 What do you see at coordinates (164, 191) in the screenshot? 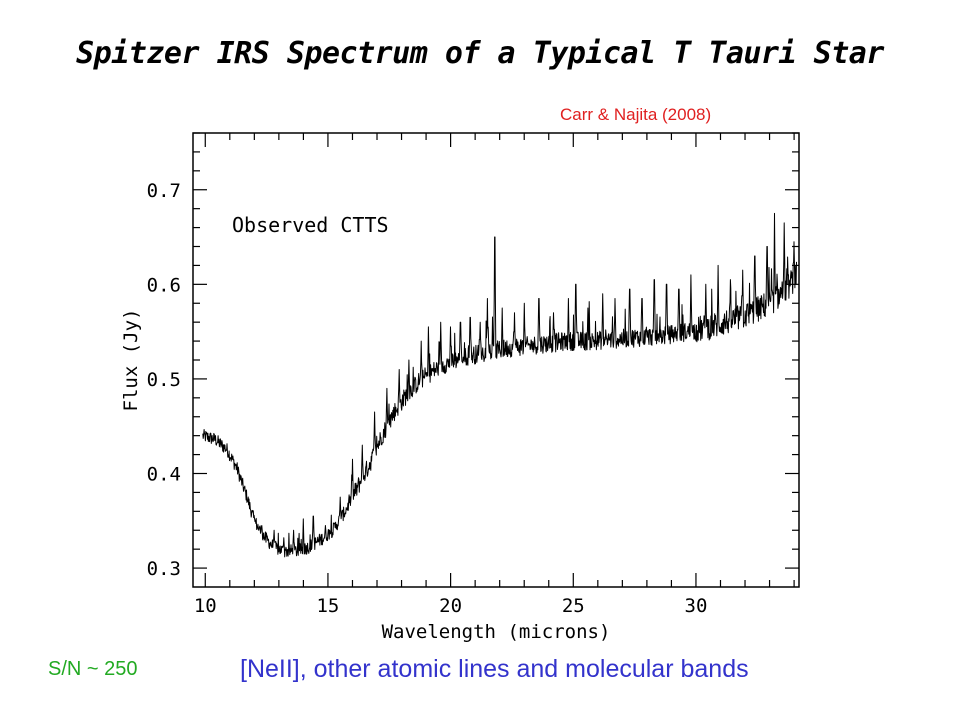
I see `y-tick-label: 0.7` at bounding box center [164, 191].